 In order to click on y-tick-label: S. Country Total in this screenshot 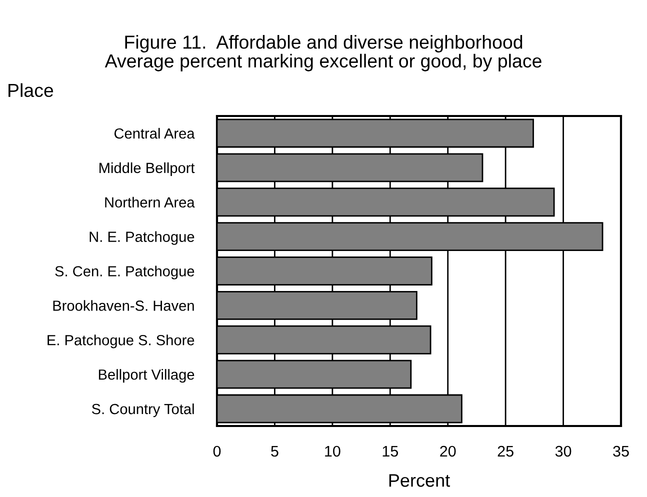, I will do `click(143, 410)`.